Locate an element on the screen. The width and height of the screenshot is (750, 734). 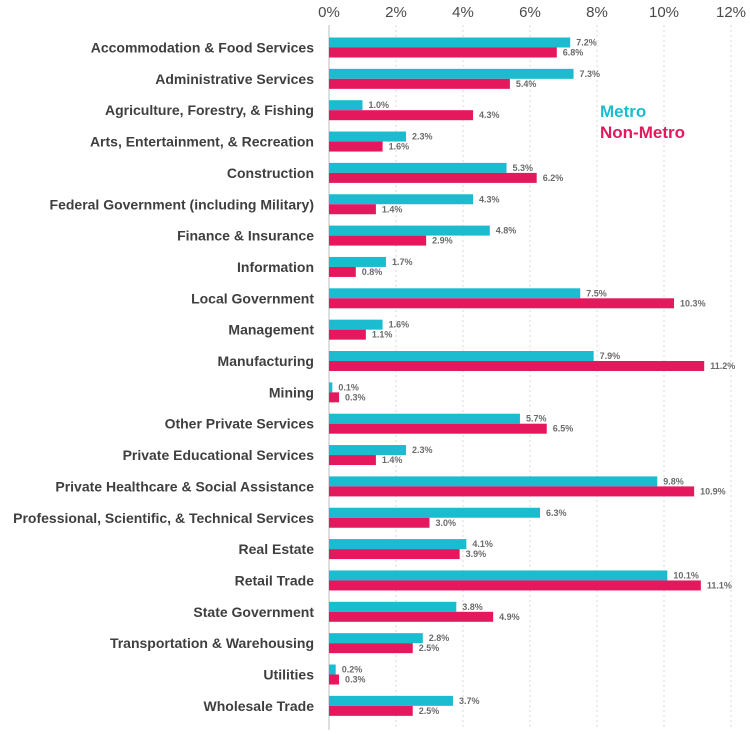
non-metro-value-label: 4.9% is located at coordinates (509, 617).